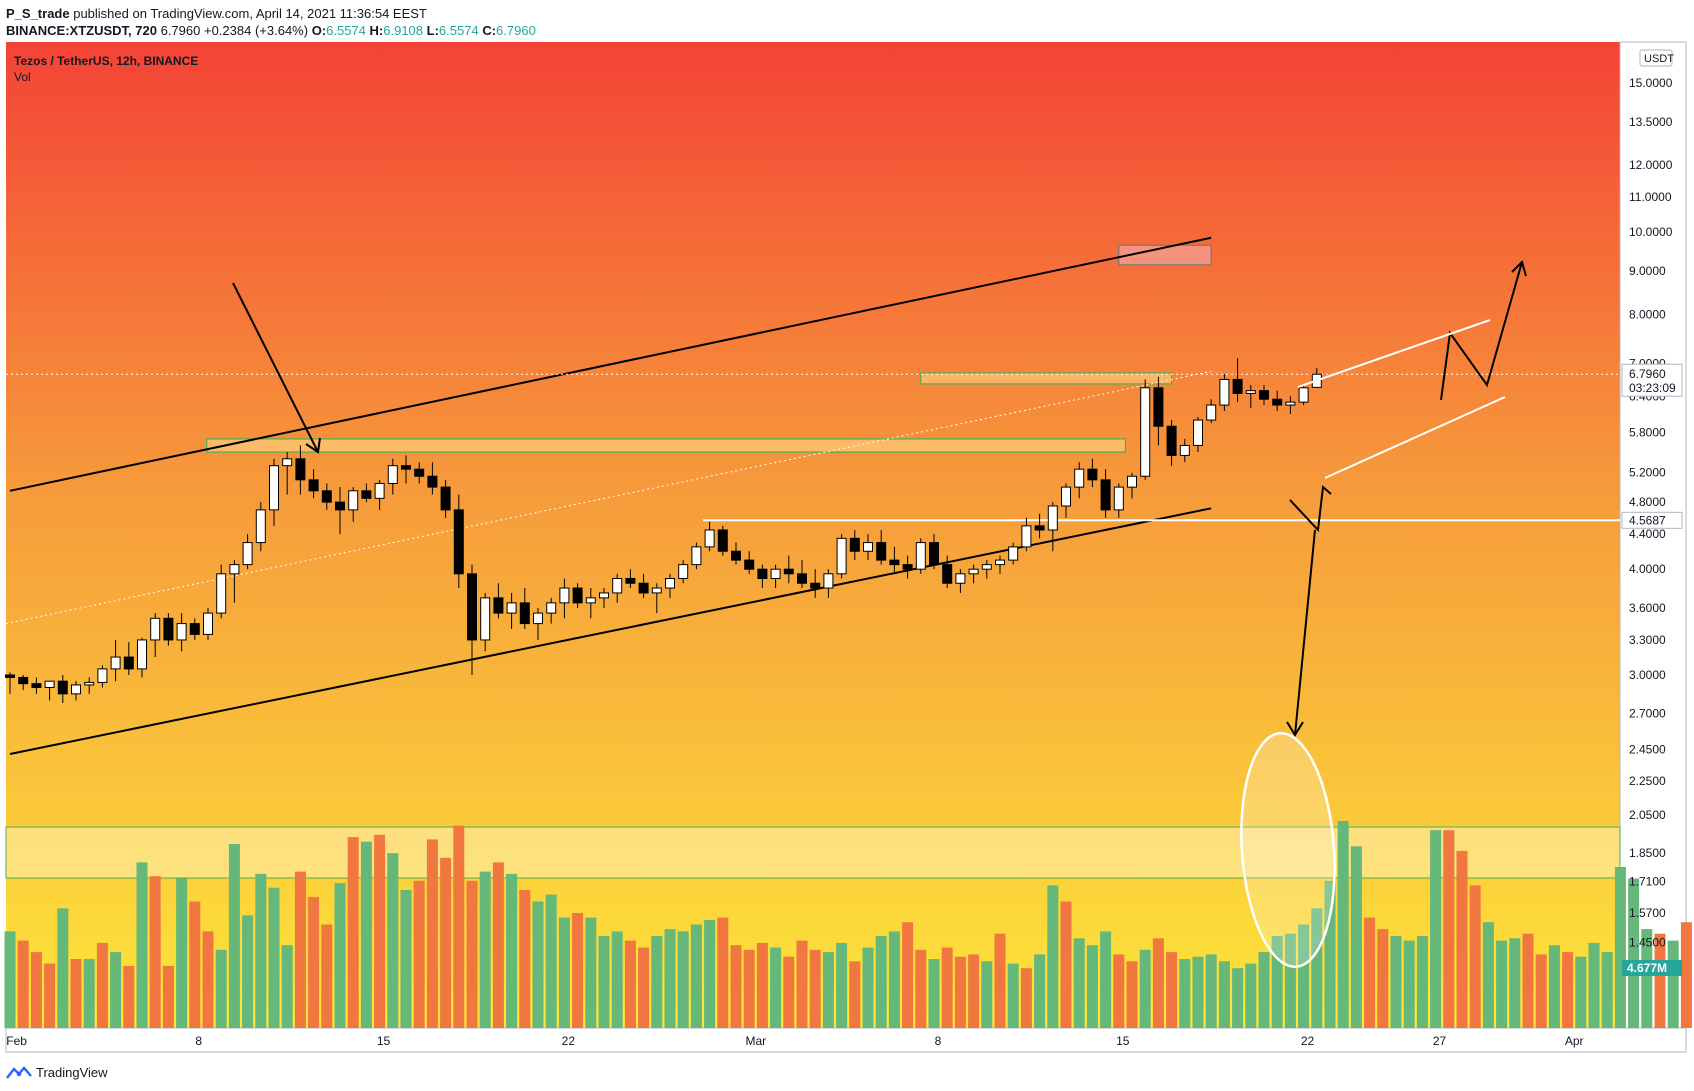  I want to click on symbol-label: BINANCE:XTZUSDT, 720, so click(81, 30).